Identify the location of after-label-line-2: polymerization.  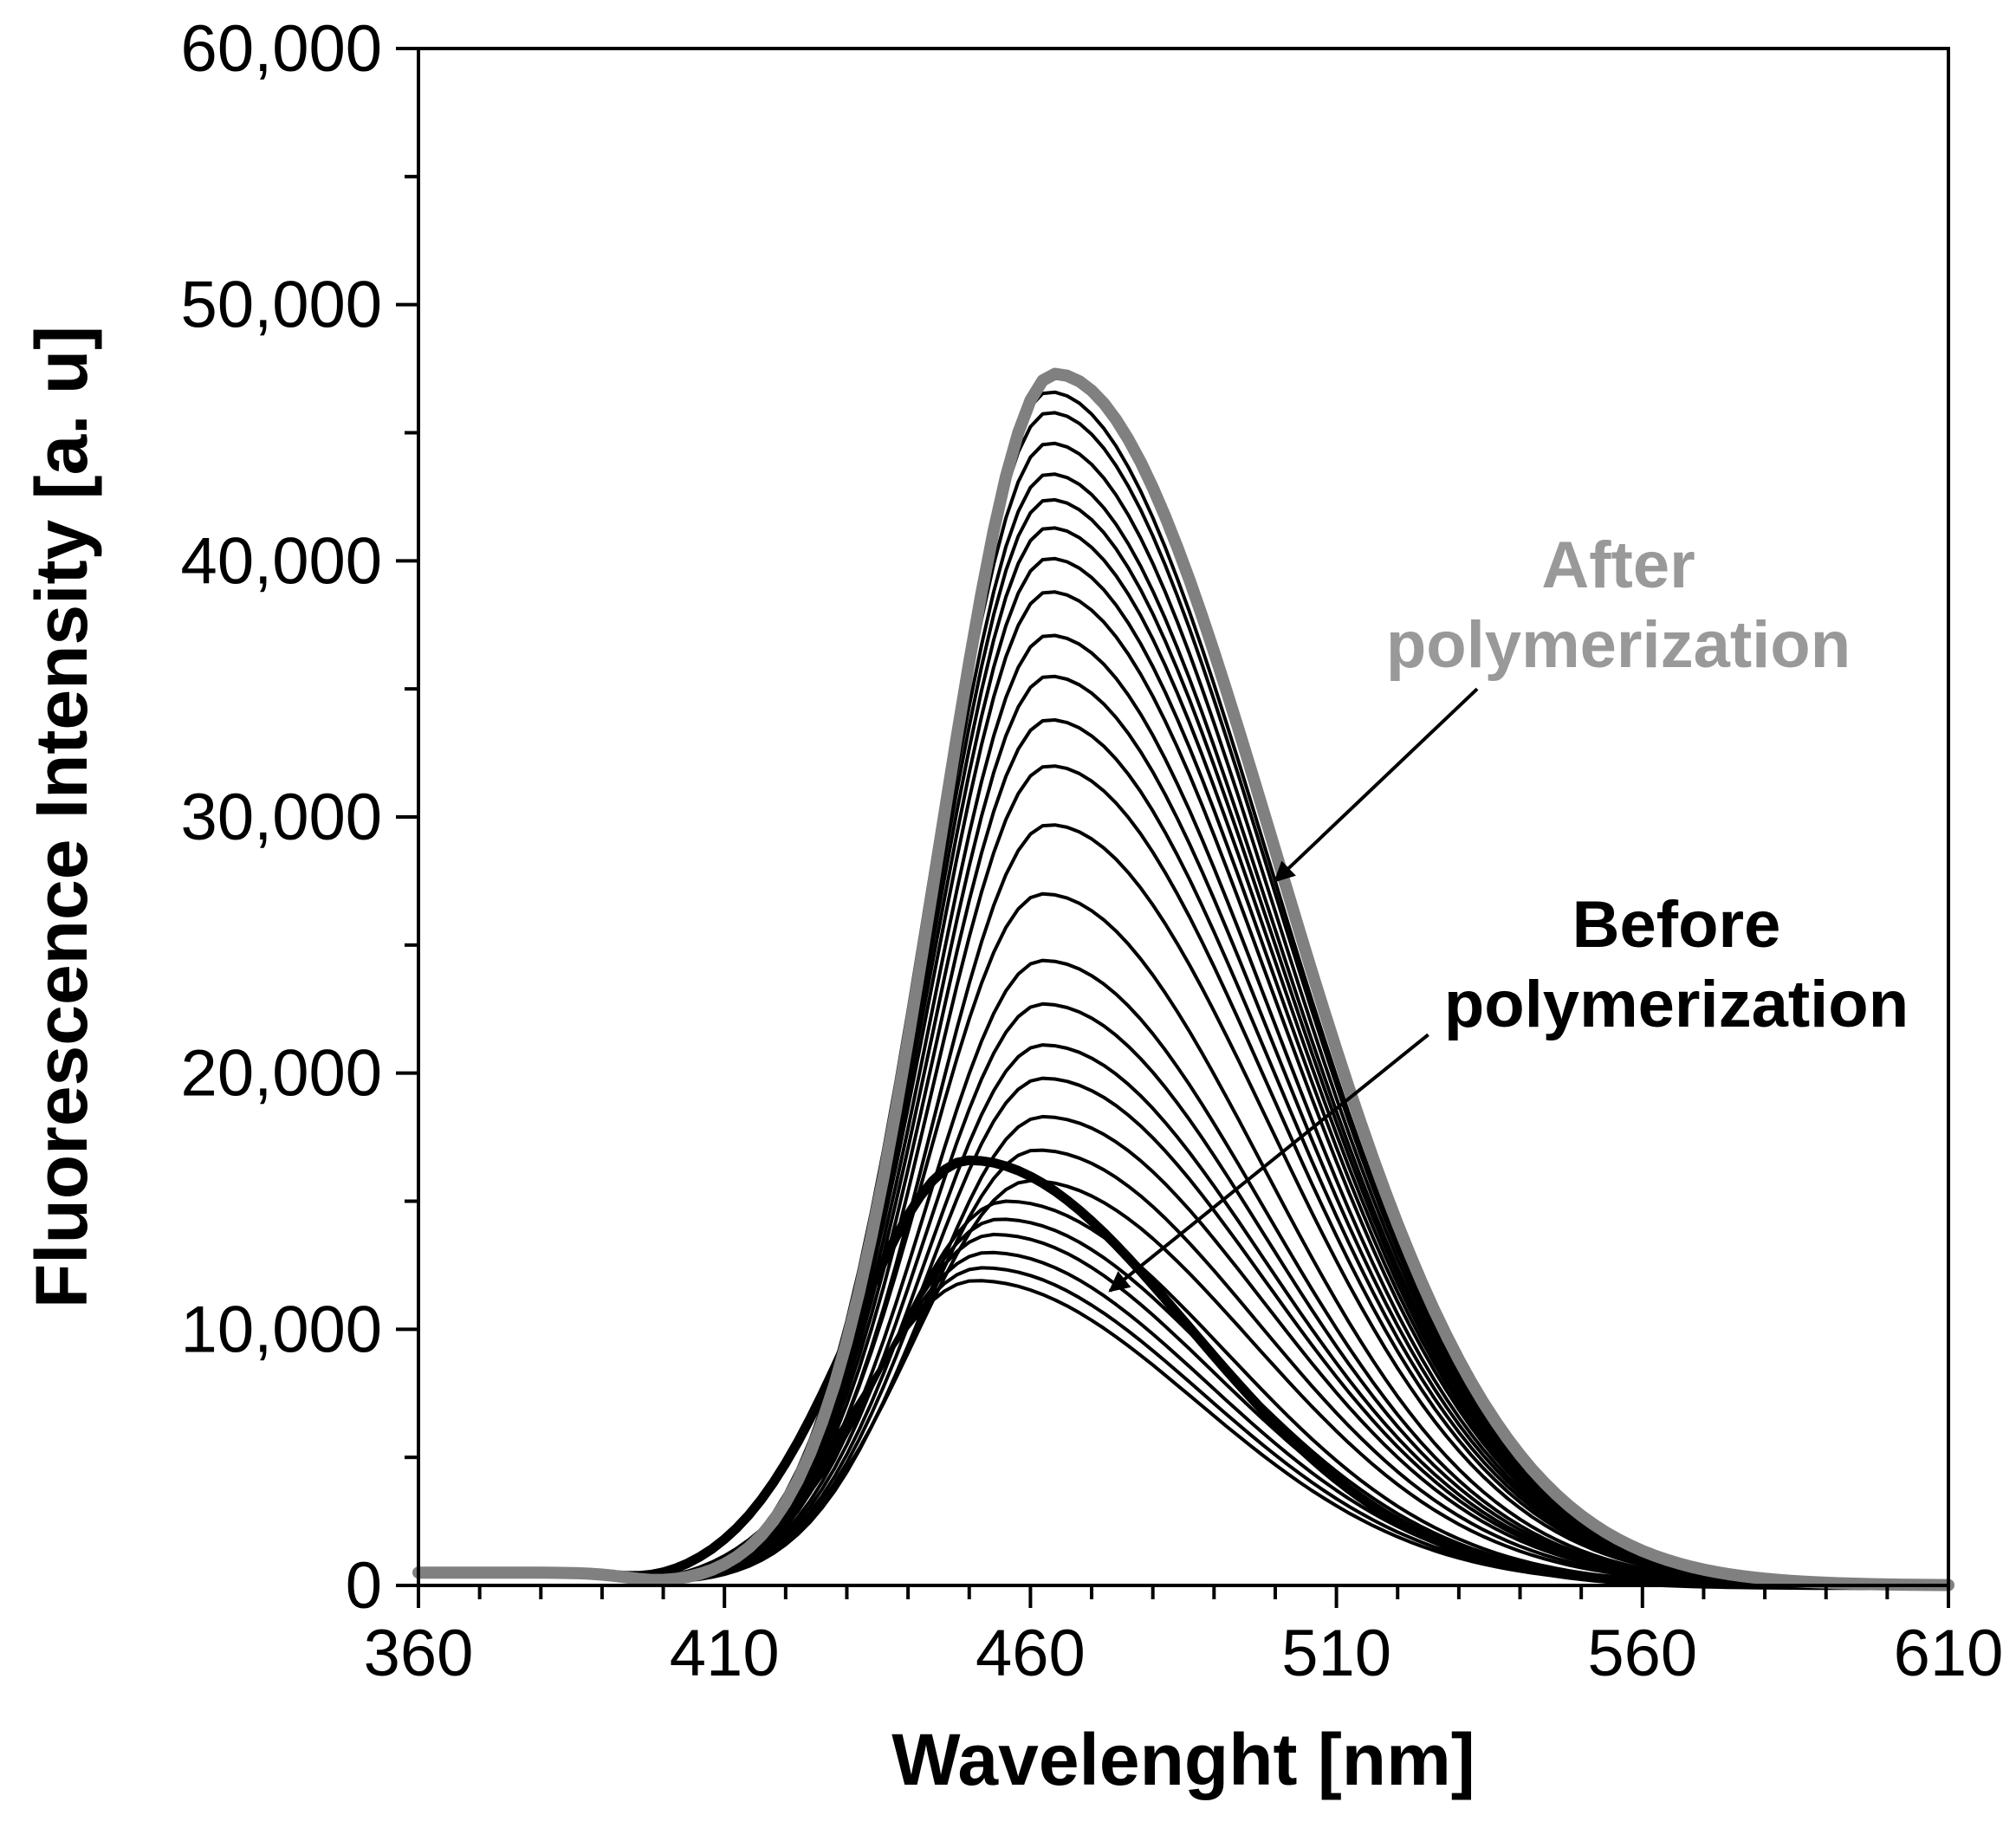
(1618, 645).